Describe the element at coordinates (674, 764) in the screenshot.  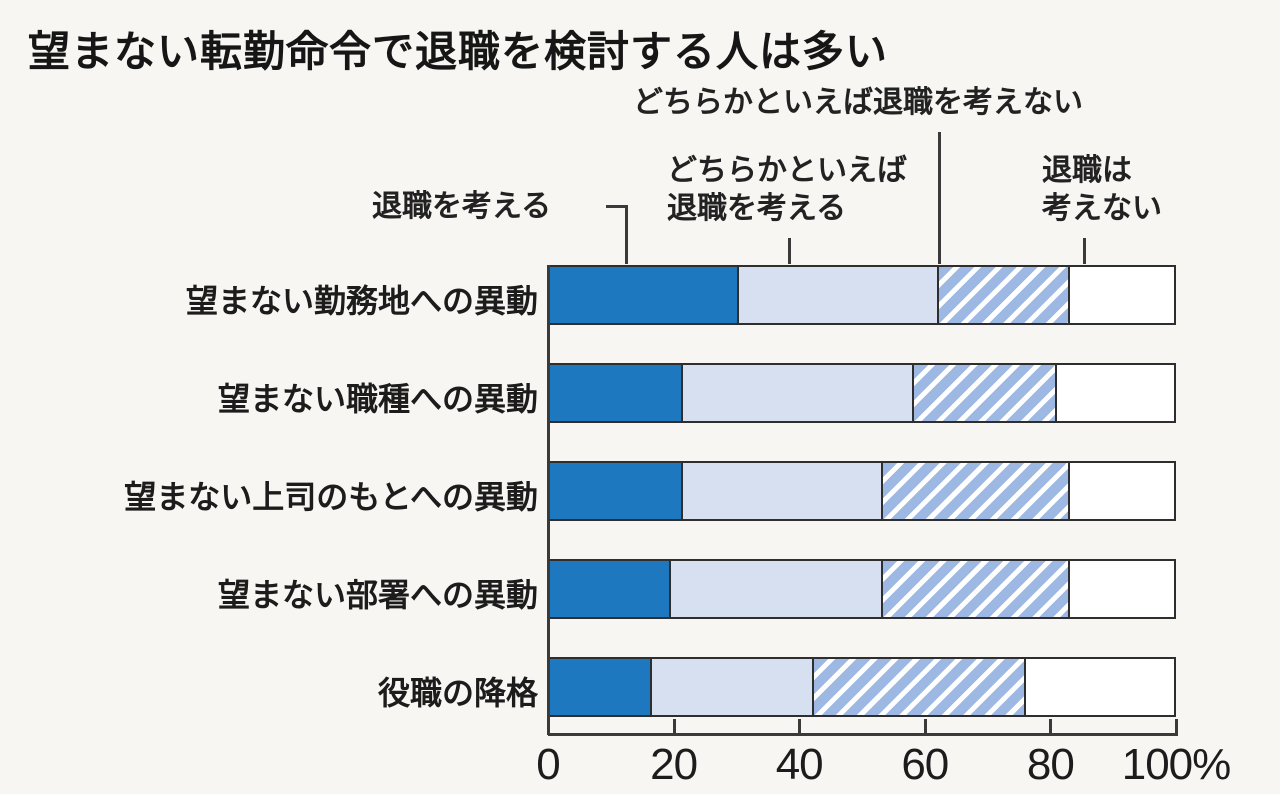
I see `x-axis-tick-label: 20` at that location.